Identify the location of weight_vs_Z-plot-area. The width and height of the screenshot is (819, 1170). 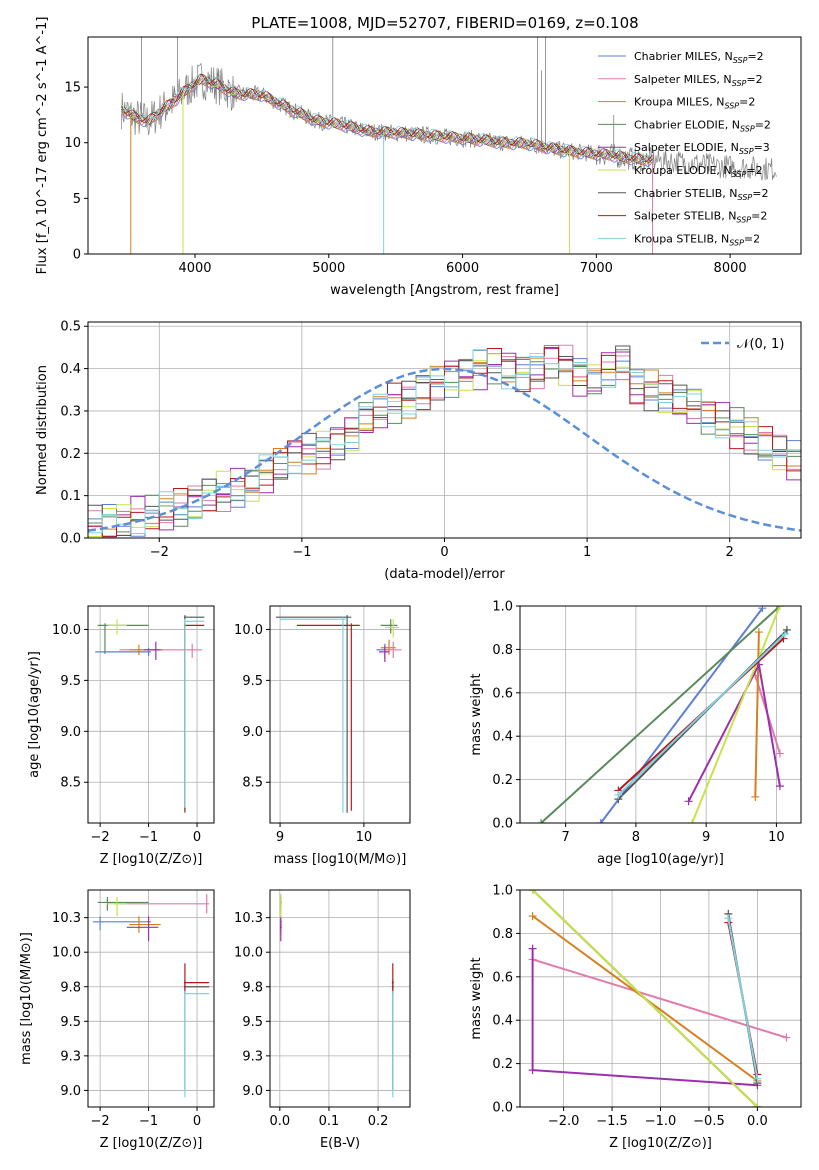
(659, 998).